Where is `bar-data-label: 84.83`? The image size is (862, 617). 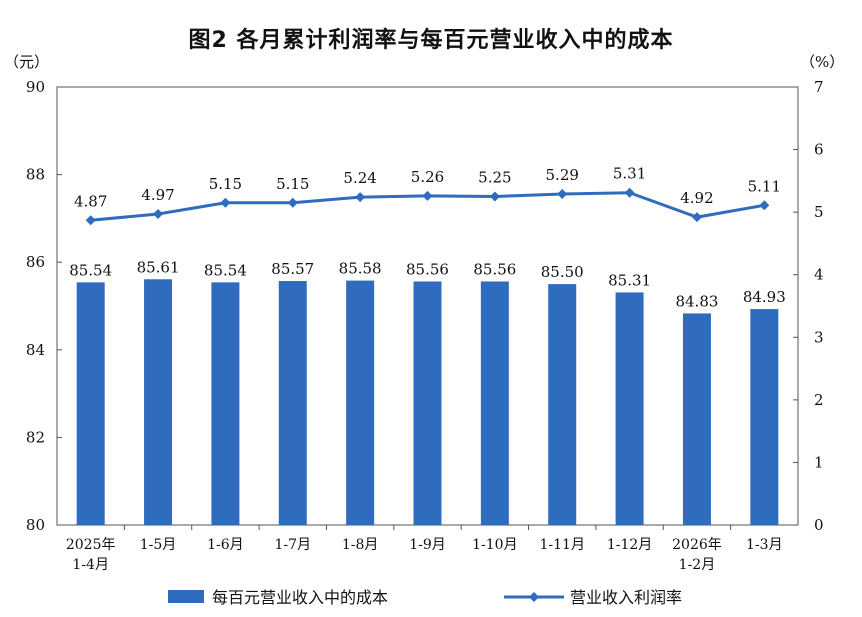
bar-data-label: 84.83 is located at coordinates (696, 301).